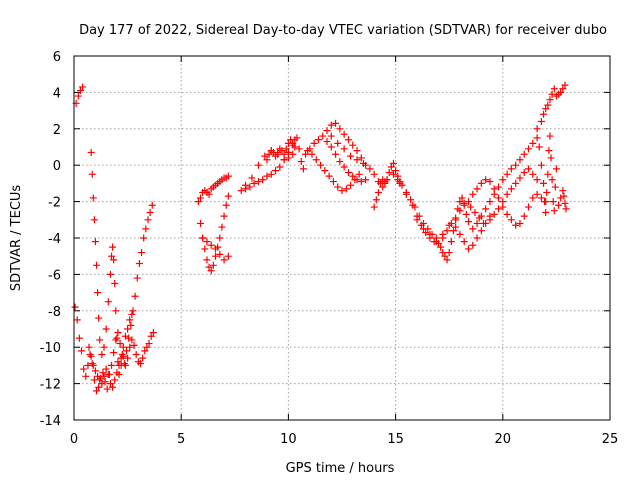 Image resolution: width=640 pixels, height=480 pixels. I want to click on y-tick-label: 0, so click(57, 166).